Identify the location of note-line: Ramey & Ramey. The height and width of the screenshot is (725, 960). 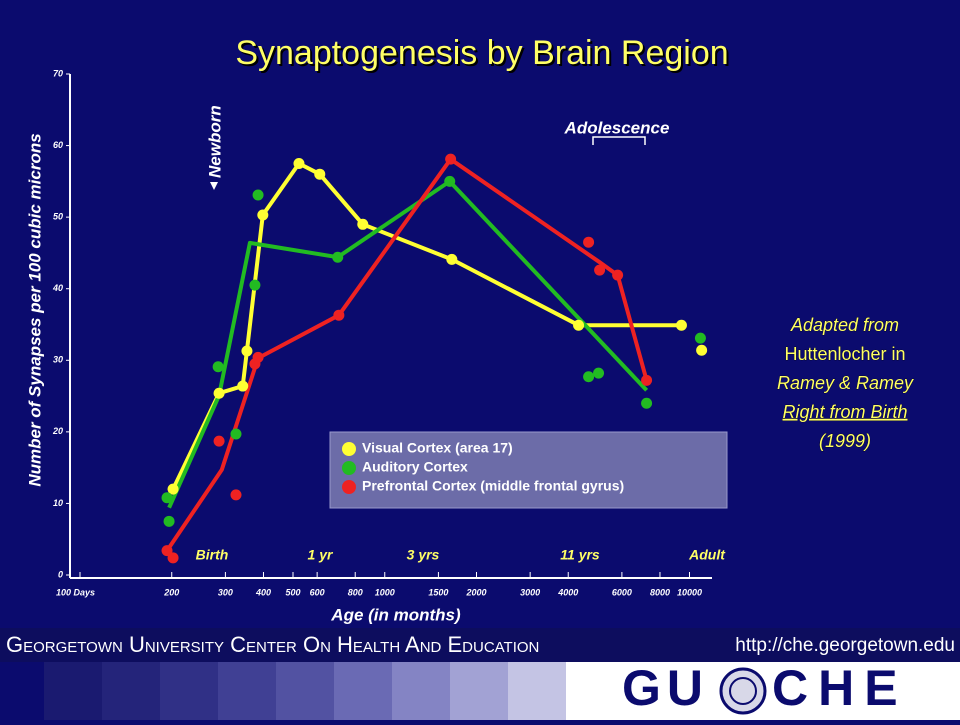
(845, 383).